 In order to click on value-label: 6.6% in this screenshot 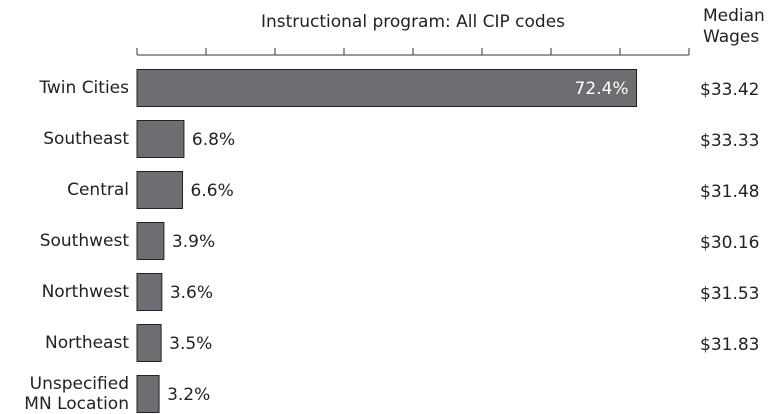, I will do `click(212, 191)`.